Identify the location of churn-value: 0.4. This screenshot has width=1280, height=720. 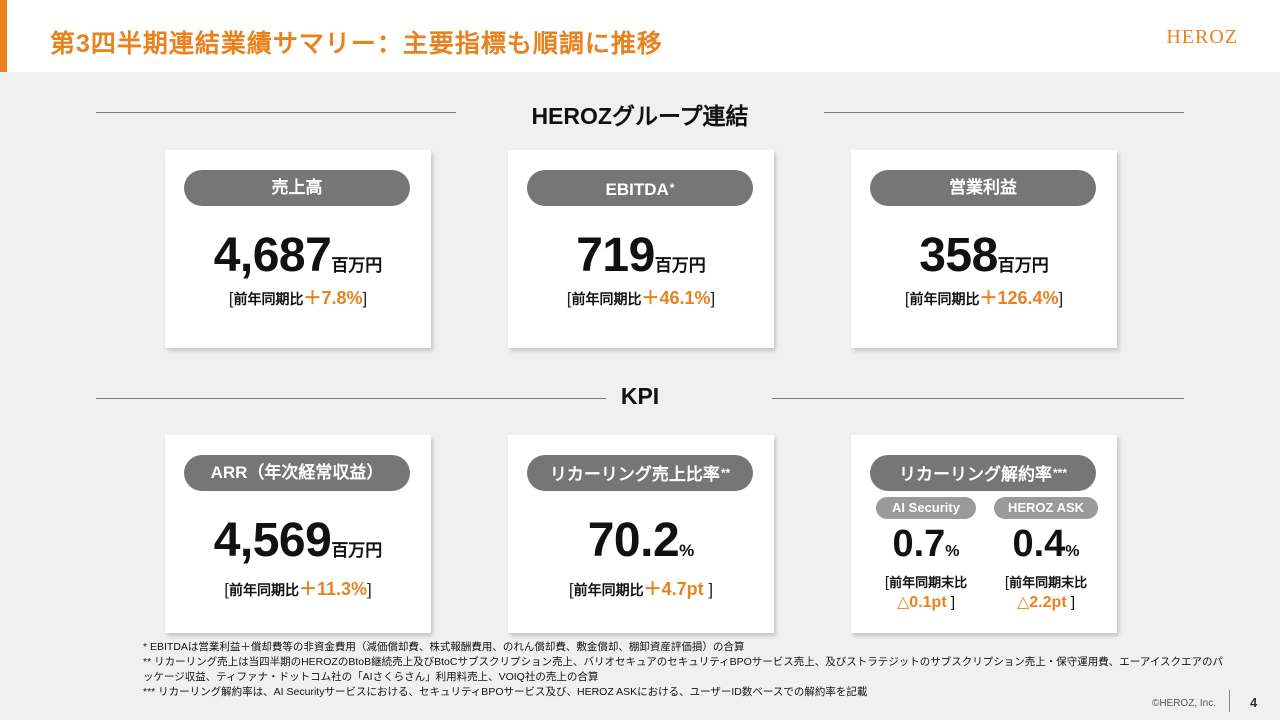
(1039, 544).